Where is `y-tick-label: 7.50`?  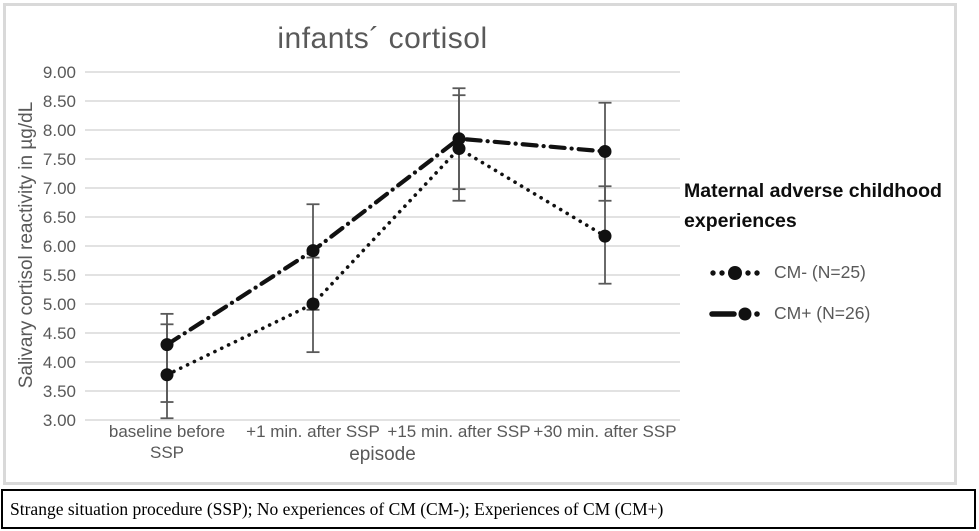
y-tick-label: 7.50 is located at coordinates (59, 159).